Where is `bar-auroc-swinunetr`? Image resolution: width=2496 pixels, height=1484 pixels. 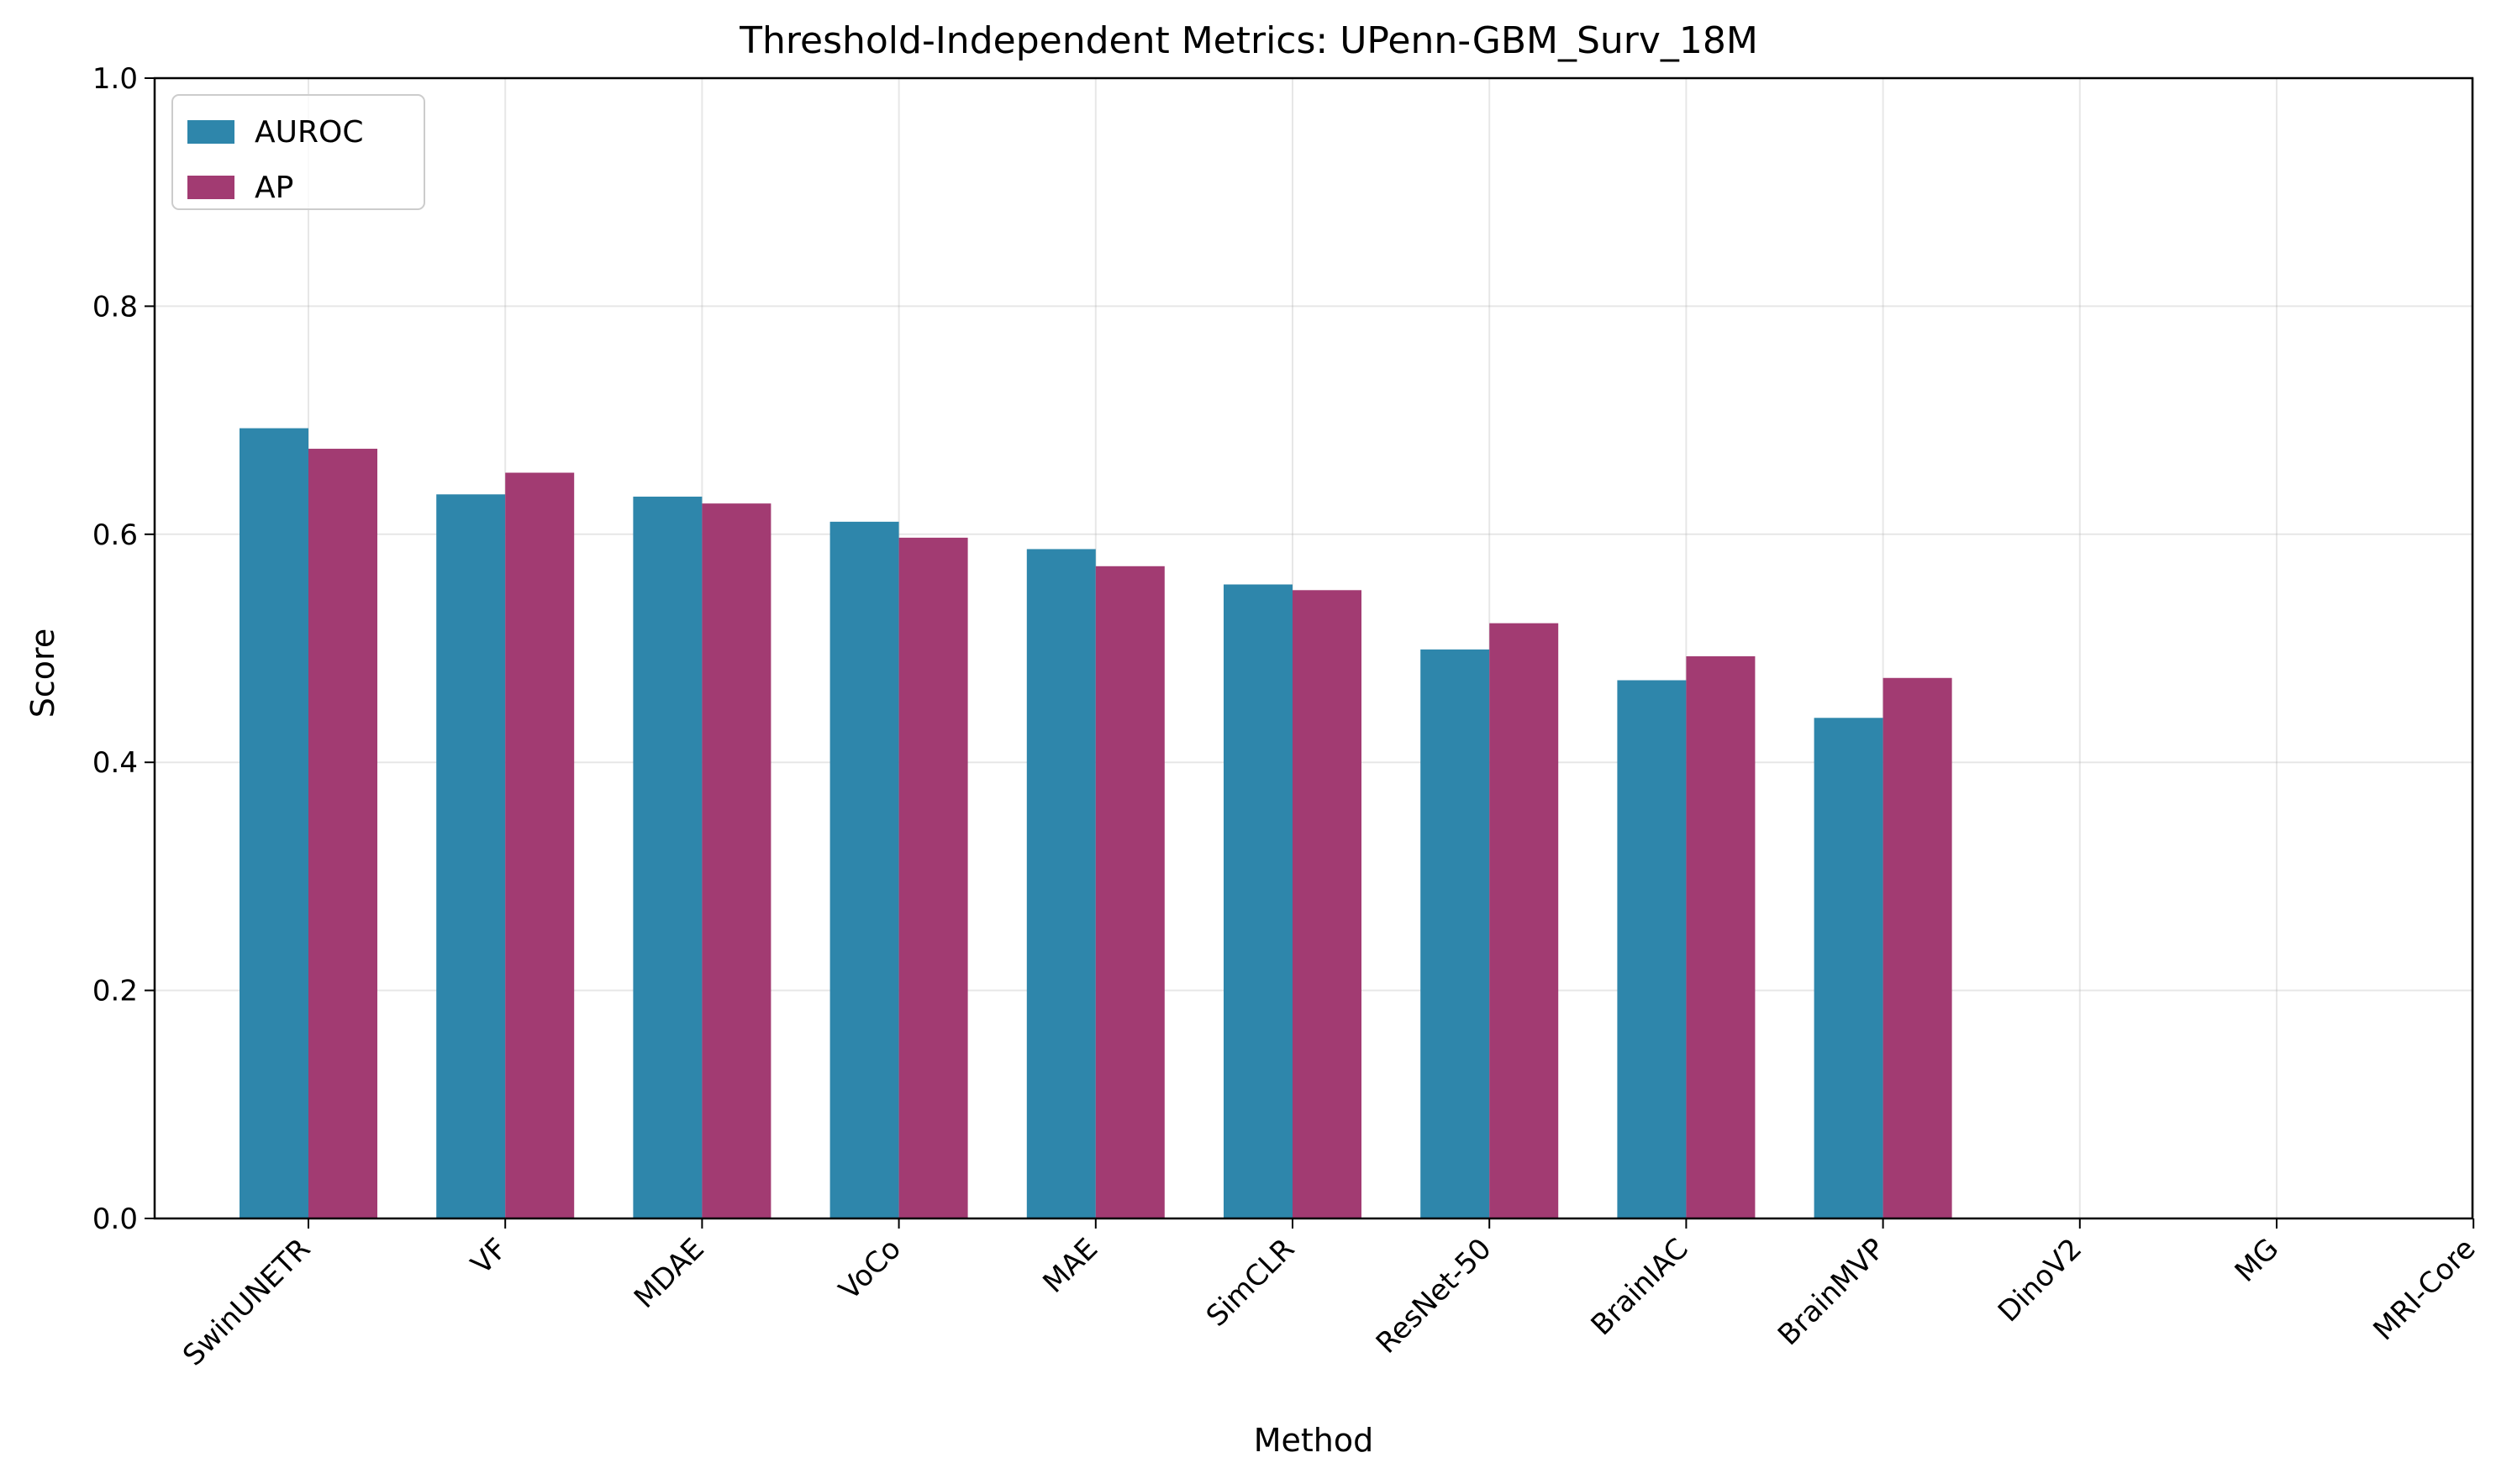 bar-auroc-swinunetr is located at coordinates (274, 823).